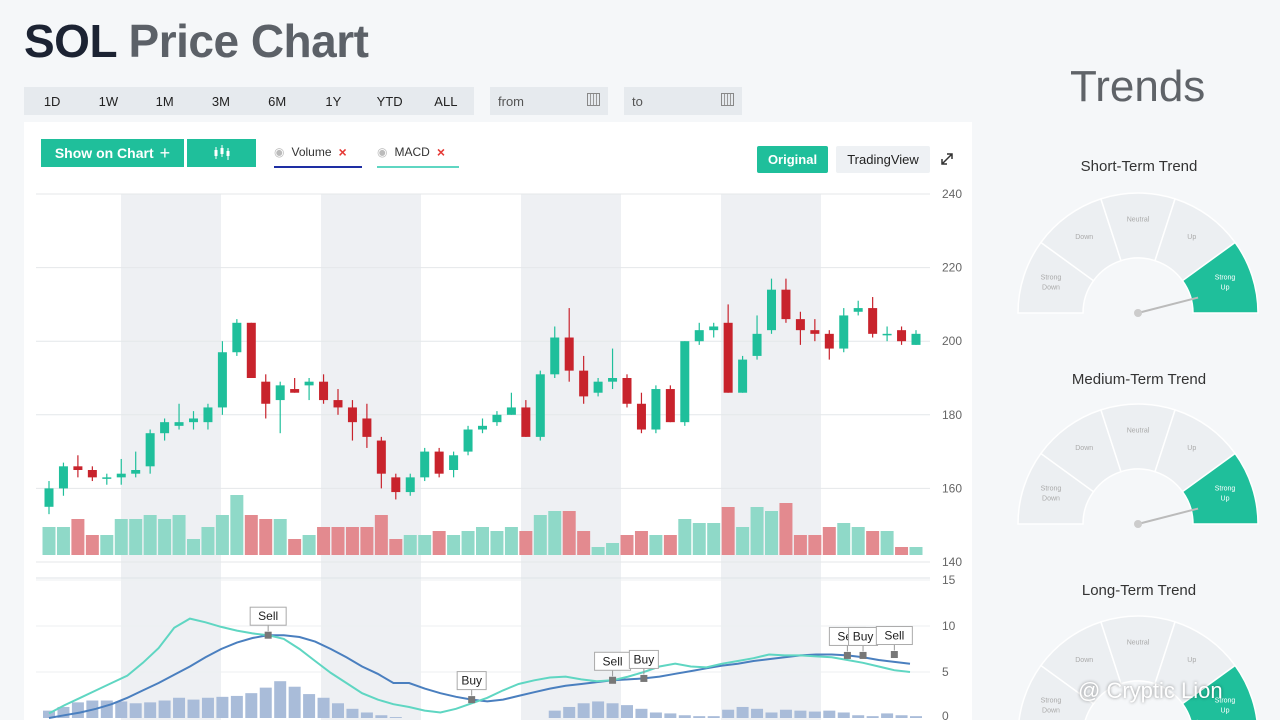 This screenshot has width=1280, height=720. Describe the element at coordinates (1139, 379) in the screenshot. I see `medium-term-trend-label: Medium-Term Trend` at that location.